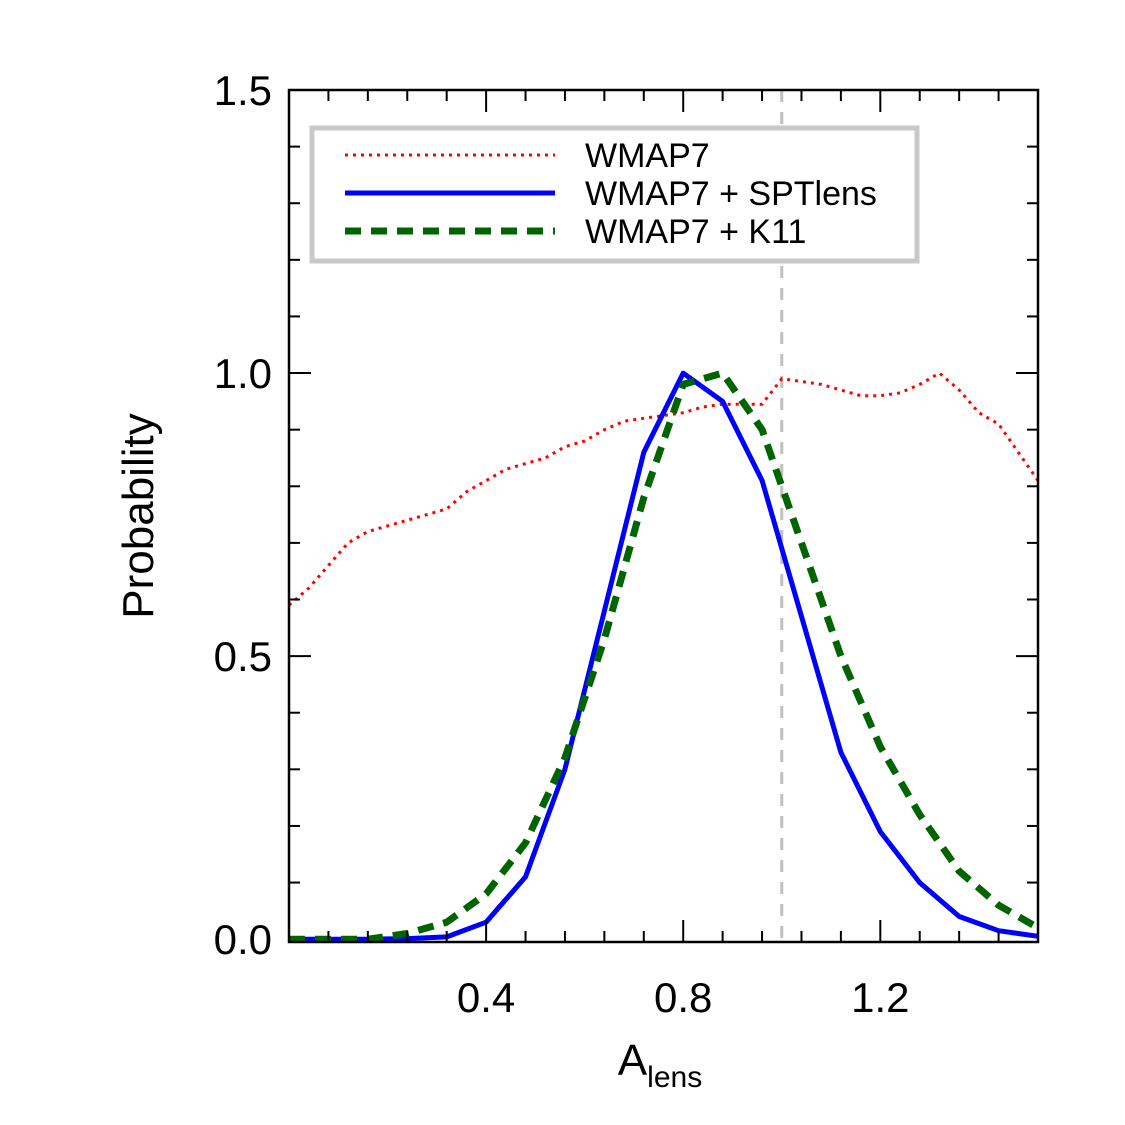 The height and width of the screenshot is (1125, 1125). What do you see at coordinates (683, 997) in the screenshot?
I see `x-tick-label: 0.8` at bounding box center [683, 997].